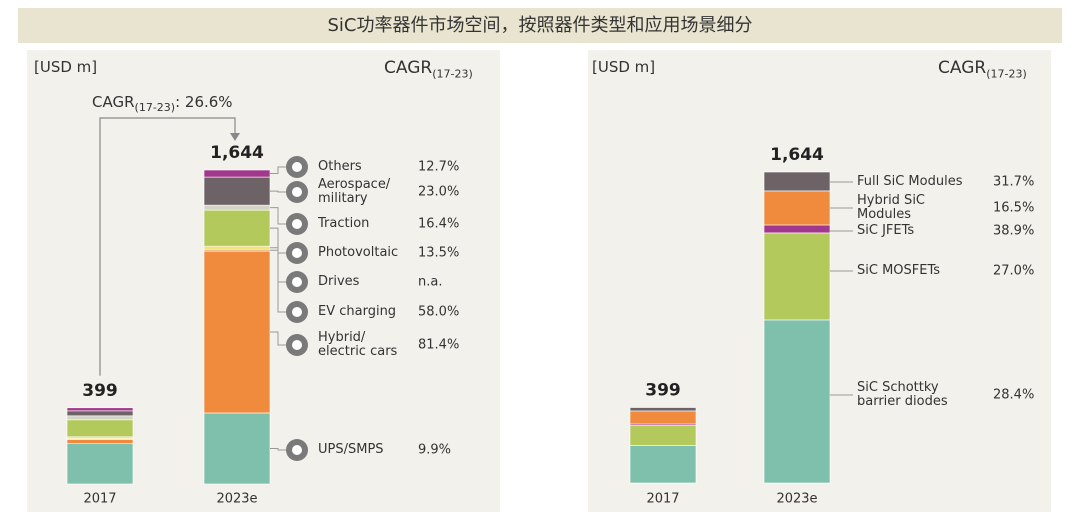  I want to click on header-label: CAGR(17-23): 26.6%, so click(162, 103).